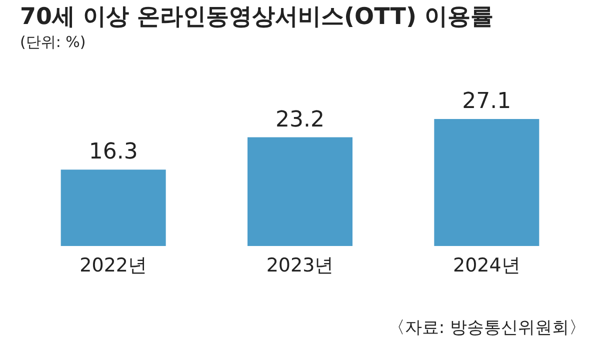 This screenshot has height=345, width=600. I want to click on text: 〈자료: 방송통신위원회〉, so click(487, 328).